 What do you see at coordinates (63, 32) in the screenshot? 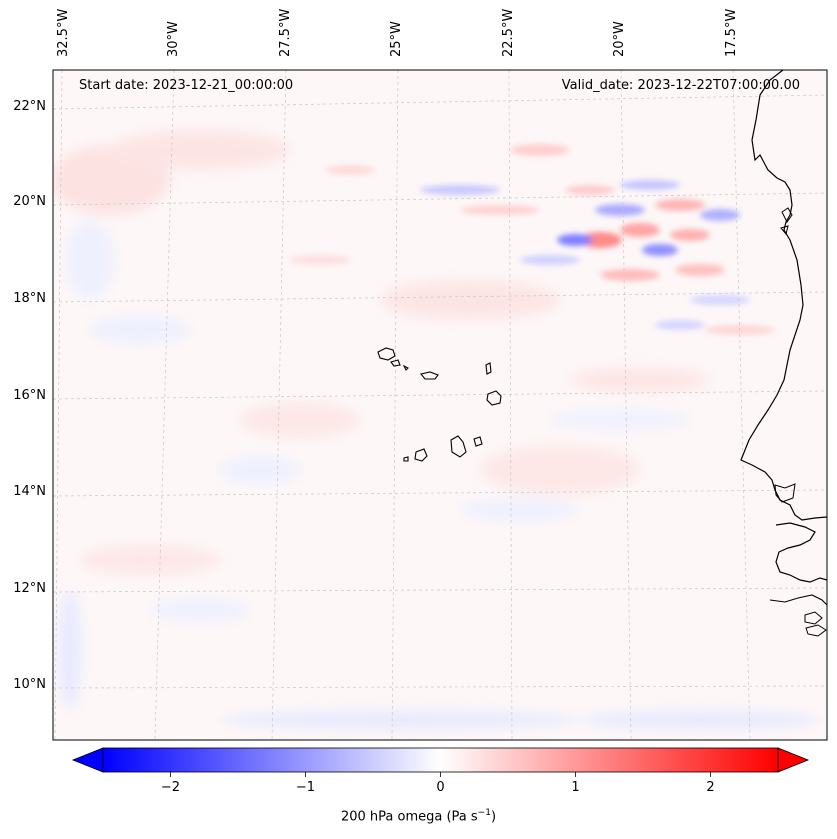
I see `lon-label: 32.5°W` at bounding box center [63, 32].